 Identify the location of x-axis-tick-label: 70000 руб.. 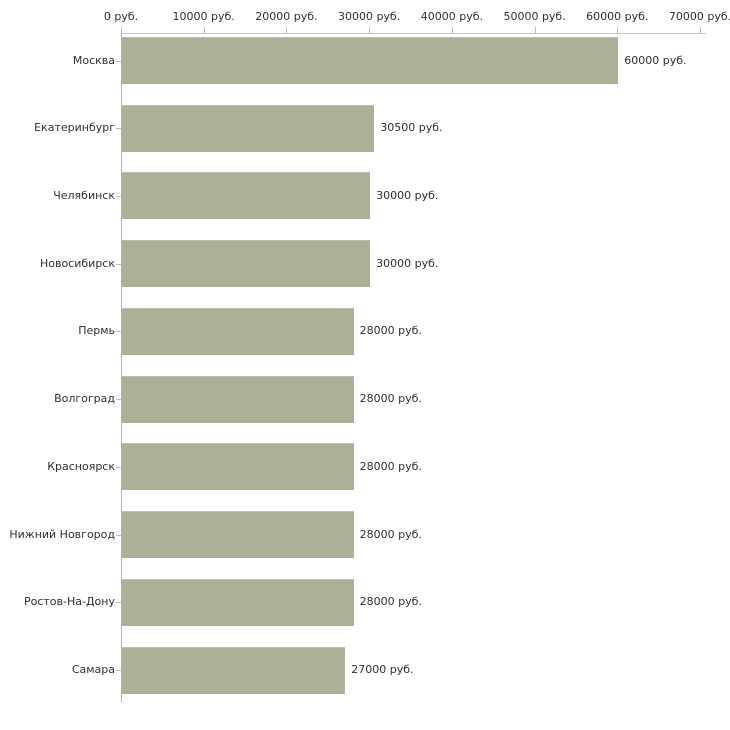
(699, 16).